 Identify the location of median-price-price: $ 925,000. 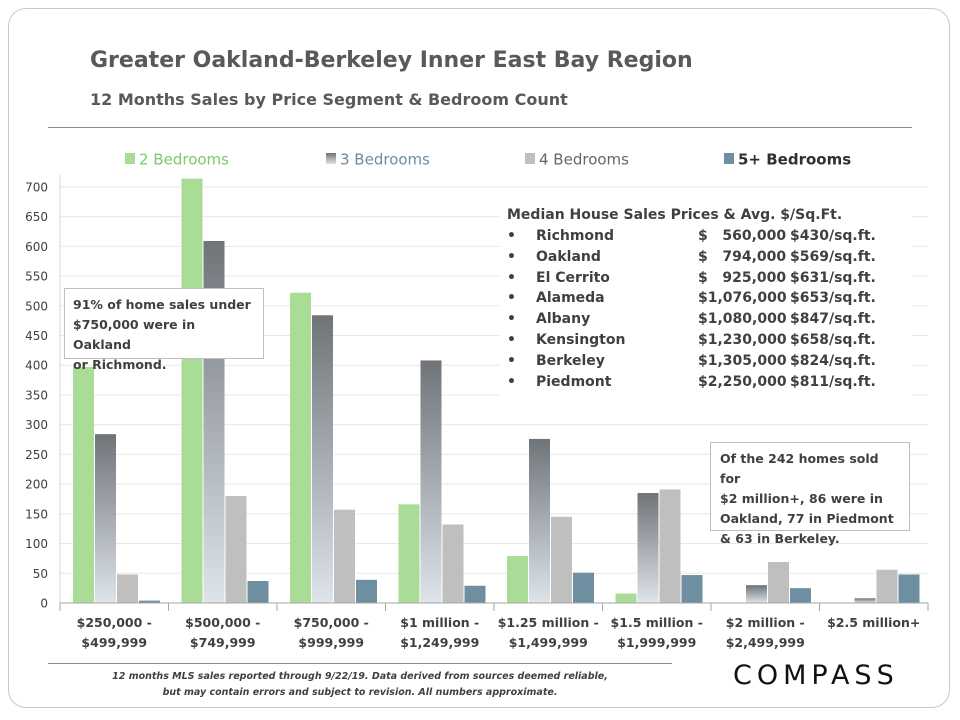
(742, 277).